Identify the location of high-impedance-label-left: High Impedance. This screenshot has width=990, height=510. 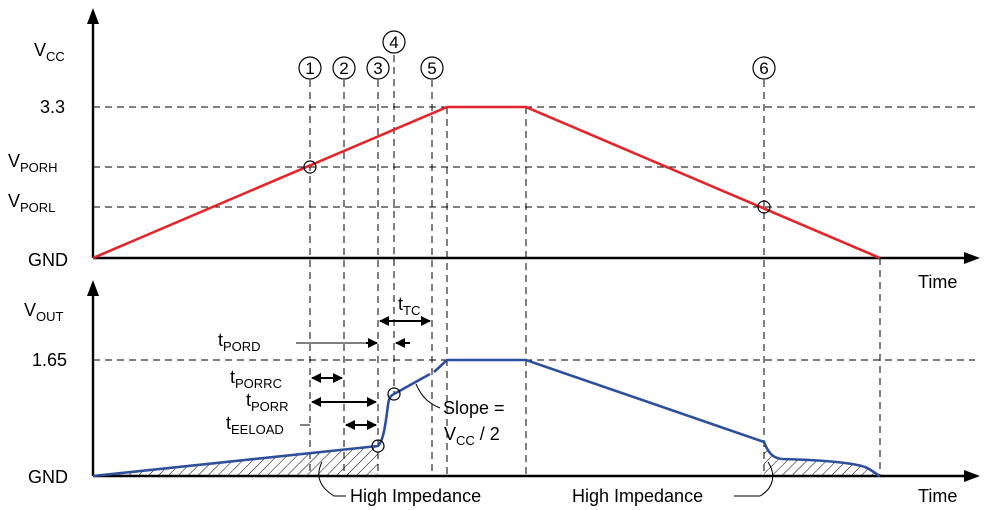
(415, 496).